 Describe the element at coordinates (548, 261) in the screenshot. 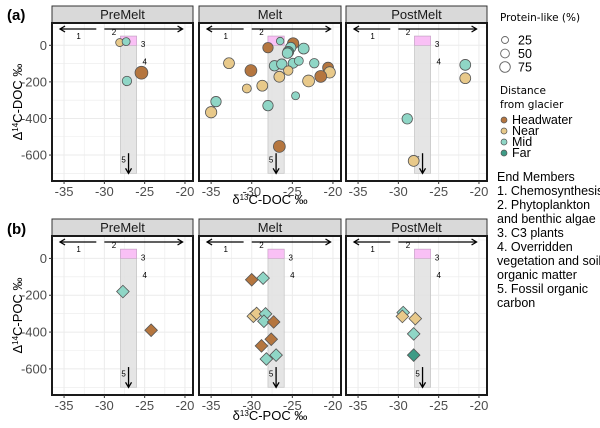

I see `end-members-line: vegetation and soil` at that location.